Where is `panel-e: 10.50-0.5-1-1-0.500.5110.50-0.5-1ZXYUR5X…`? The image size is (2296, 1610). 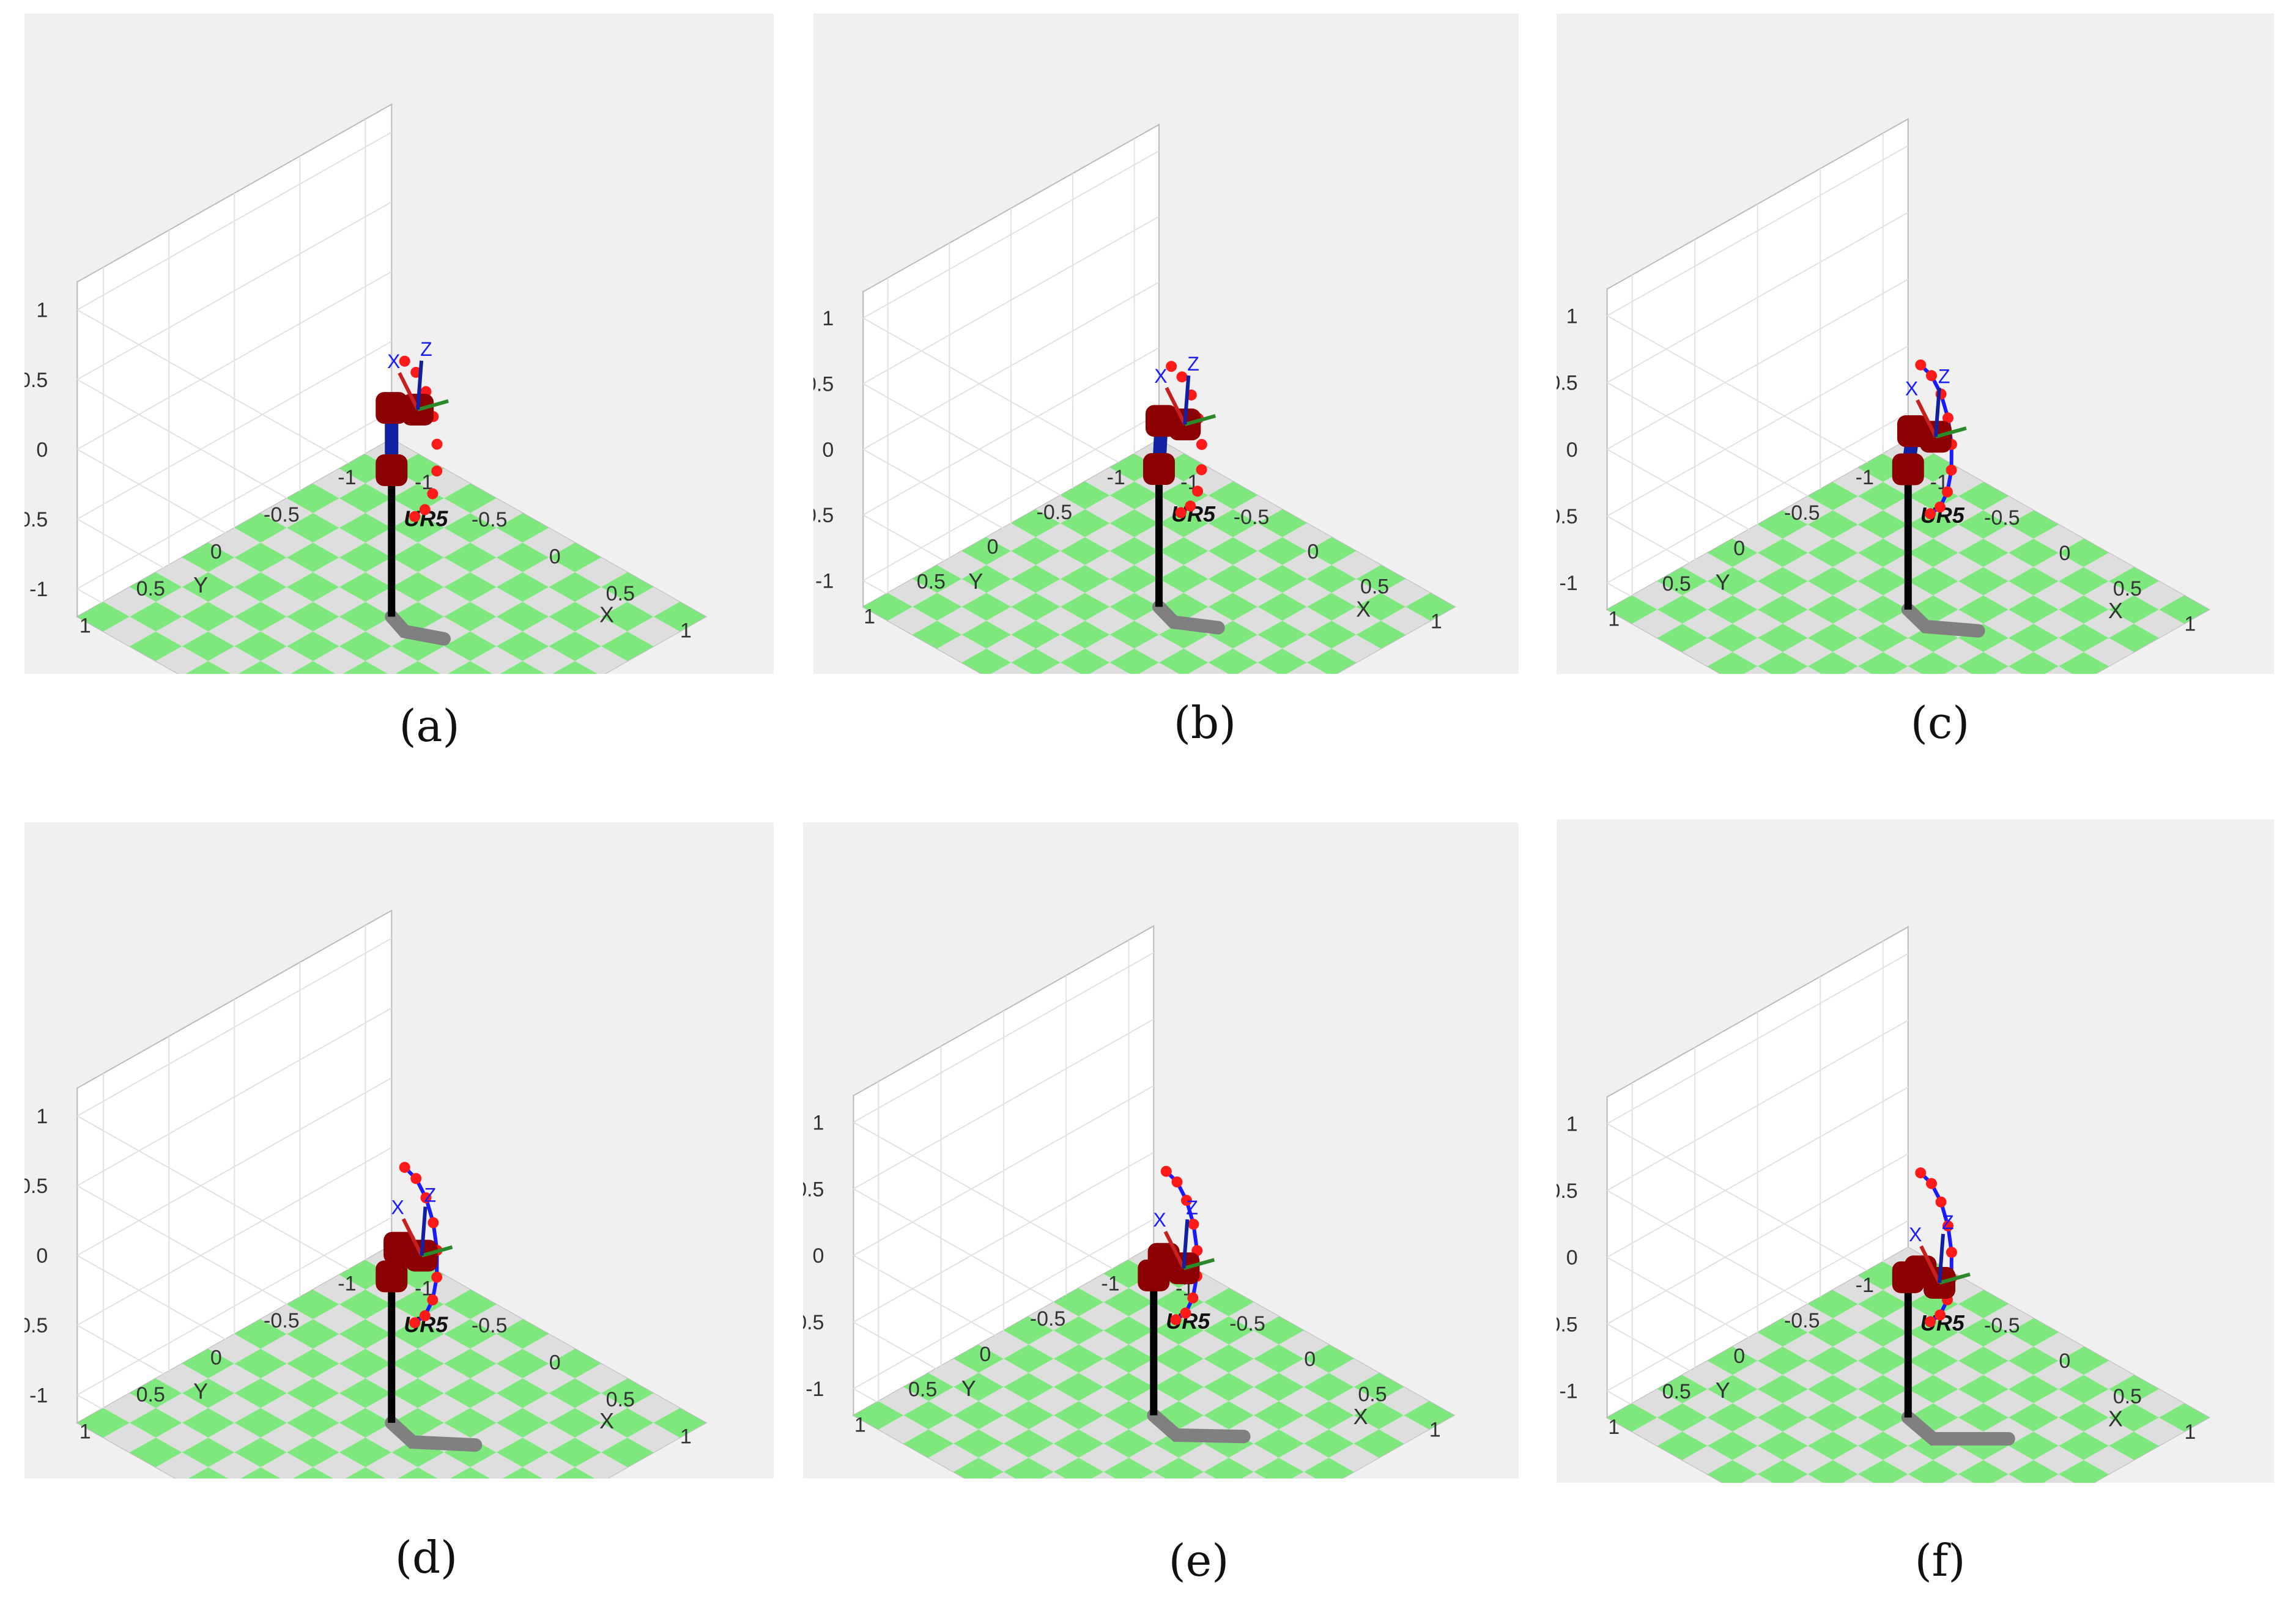
panel-e: 10.50-0.5-1-1-0.500.5110.50-0.5-1ZXYUR5X… is located at coordinates (1161, 1150).